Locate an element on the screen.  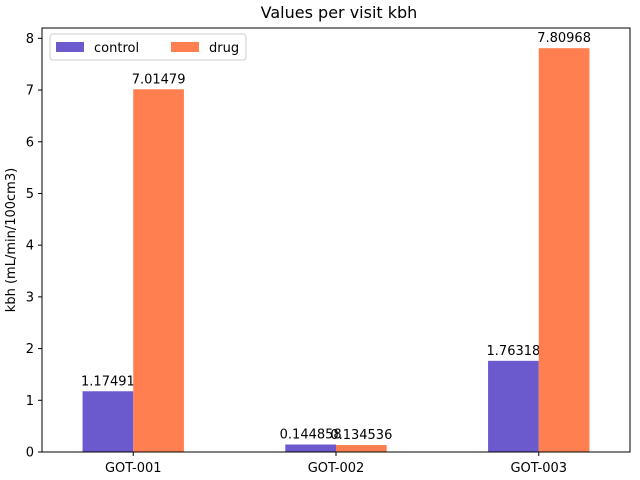
data-label-drug-GOT-001: 7.01479 is located at coordinates (159, 79).